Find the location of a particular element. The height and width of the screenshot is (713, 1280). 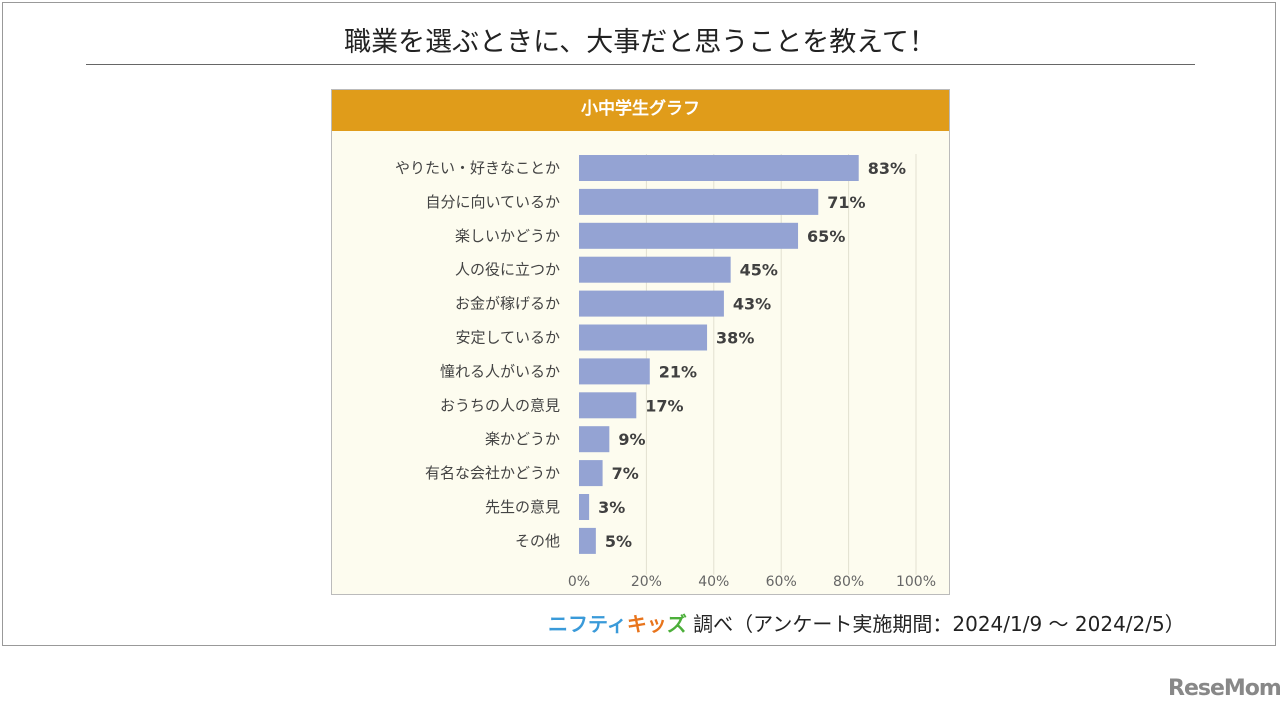

x-tick-label: 20% is located at coordinates (646, 582).